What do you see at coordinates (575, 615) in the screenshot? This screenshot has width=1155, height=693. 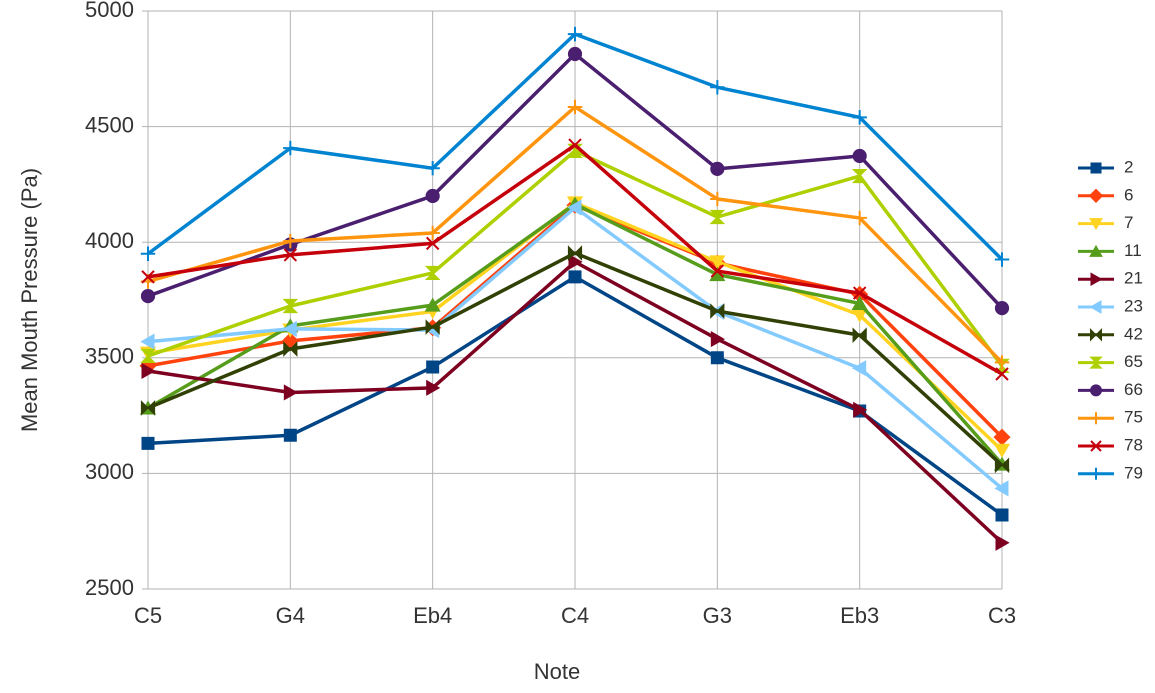 I see `x-tick-label: C4` at bounding box center [575, 615].